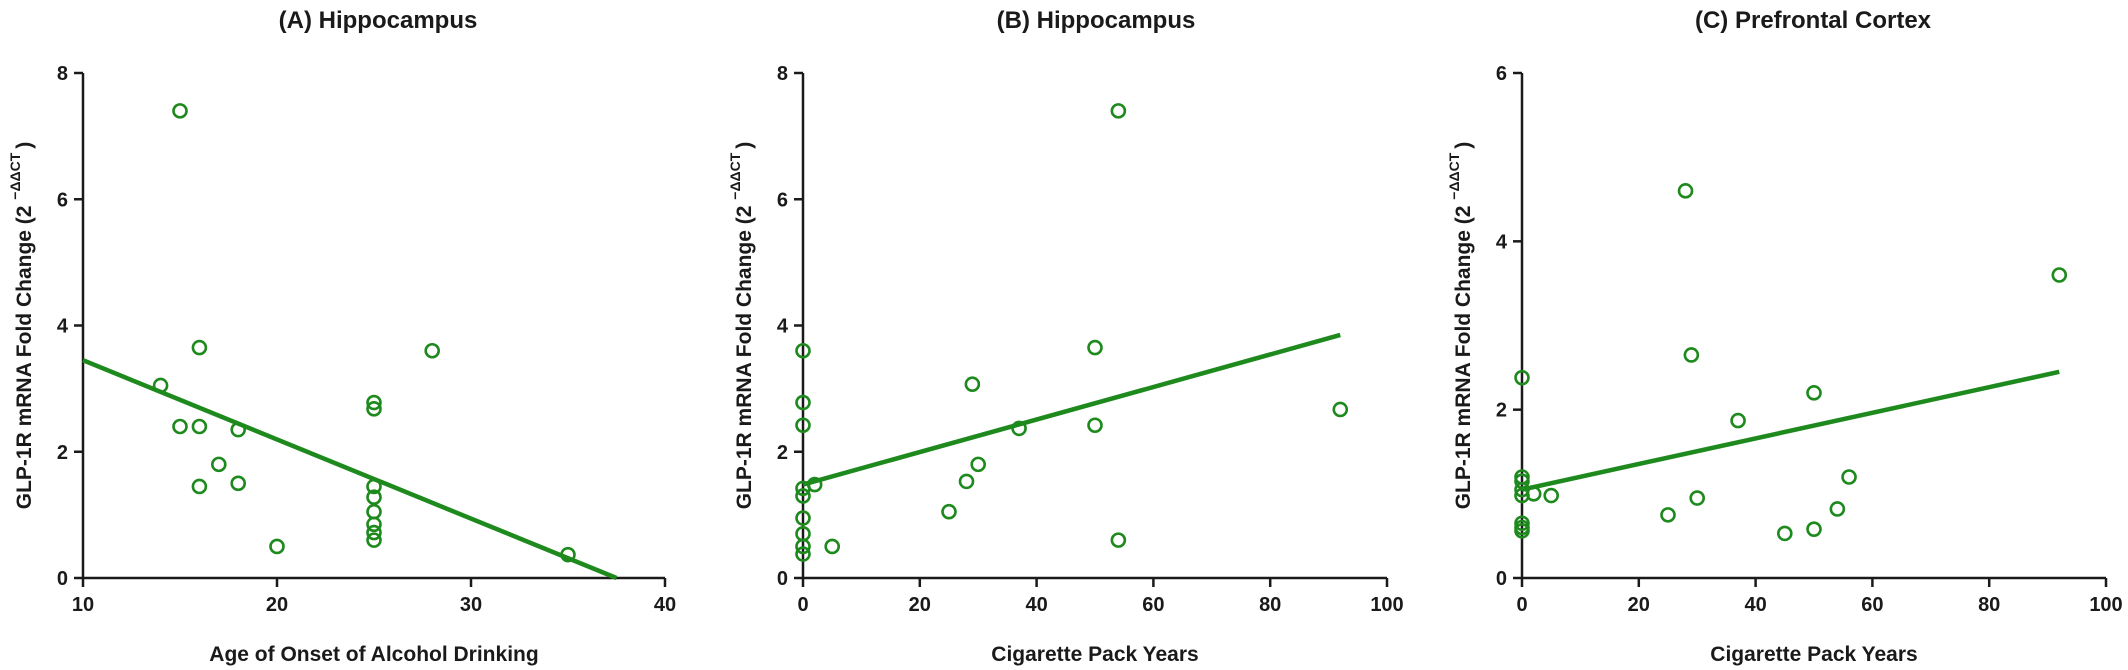  I want to click on x-tick-label: 10, so click(83, 605).